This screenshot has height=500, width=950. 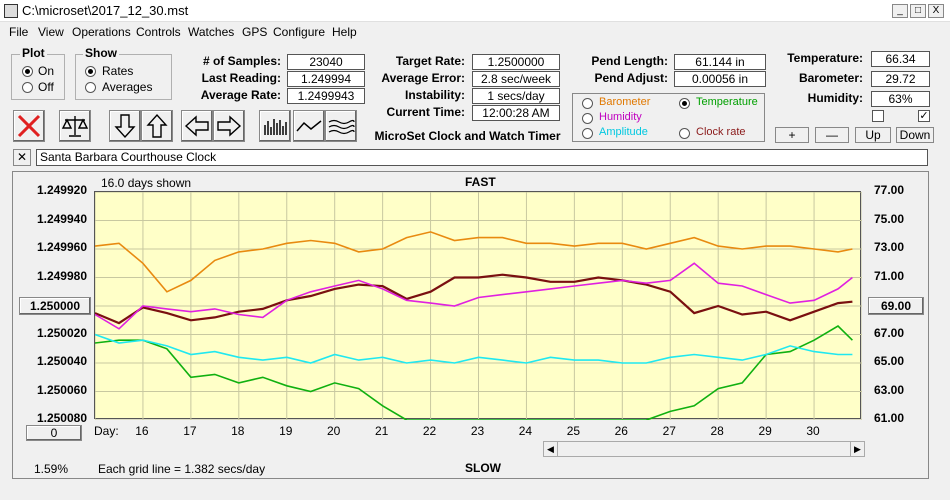 I want to click on x-tick-label: 29, so click(x=765, y=431).